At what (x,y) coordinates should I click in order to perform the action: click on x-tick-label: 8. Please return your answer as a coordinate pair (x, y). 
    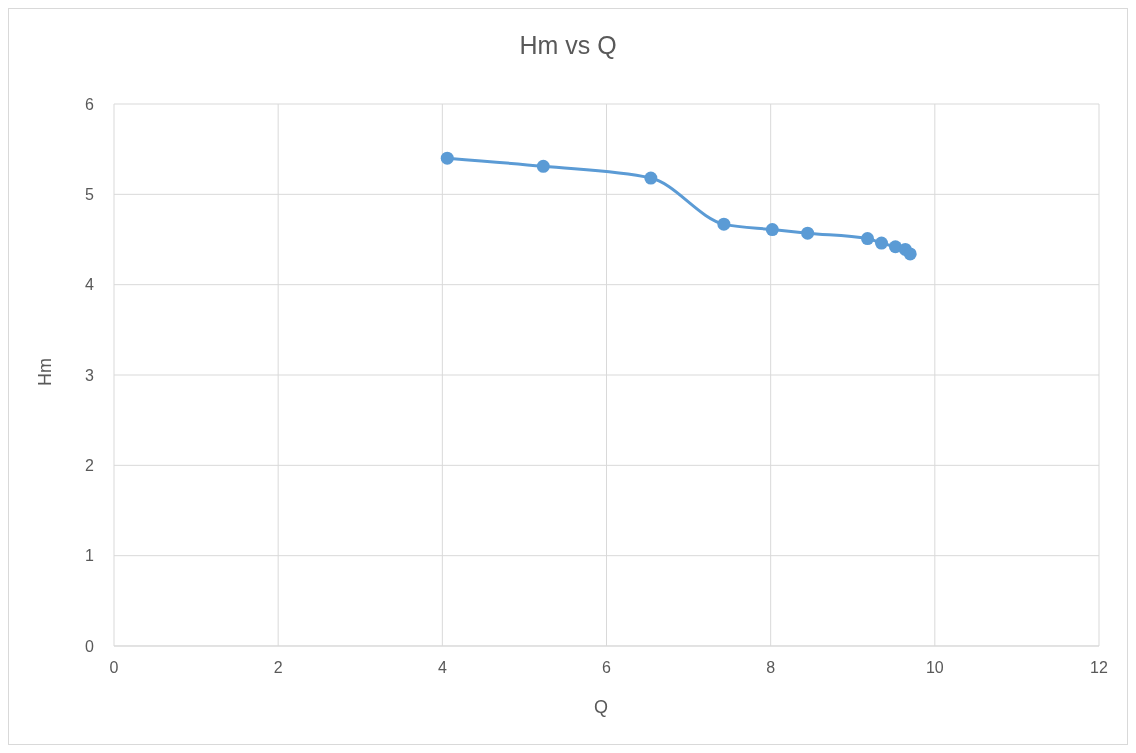
    Looking at the image, I should click on (771, 668).